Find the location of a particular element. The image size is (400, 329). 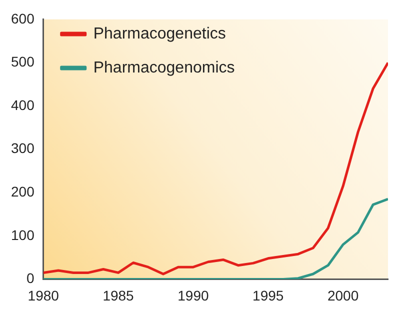

y-tick-label: 400 is located at coordinates (23, 104).